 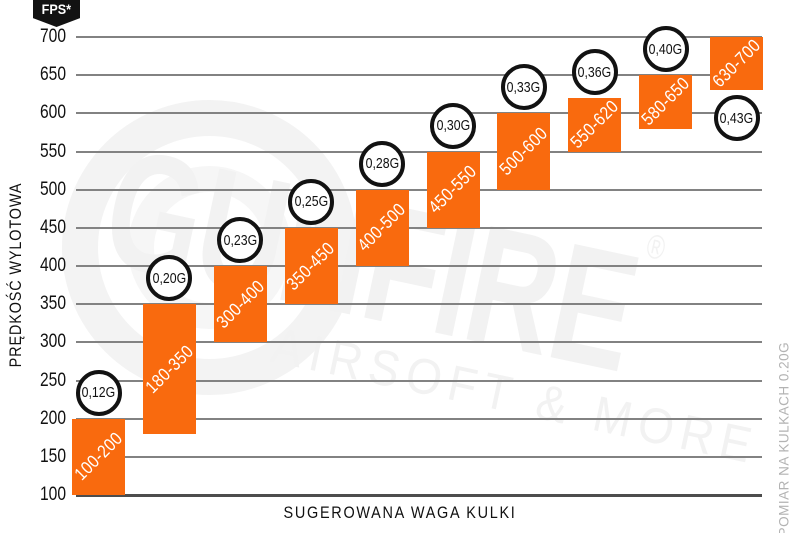 I want to click on y-tick-label: 350, so click(x=53, y=304).